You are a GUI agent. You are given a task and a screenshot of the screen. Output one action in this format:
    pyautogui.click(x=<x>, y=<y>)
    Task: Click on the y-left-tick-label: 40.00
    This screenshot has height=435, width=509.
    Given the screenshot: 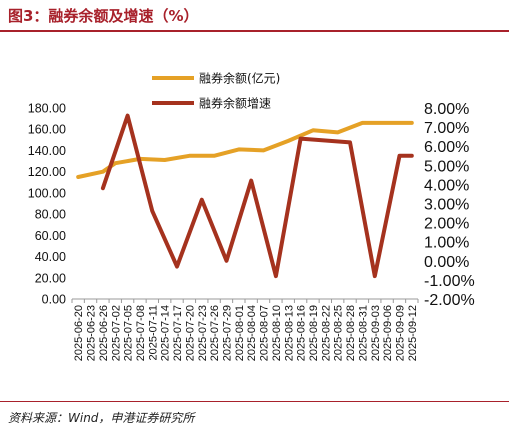 What is the action you would take?
    pyautogui.click(x=50, y=257)
    